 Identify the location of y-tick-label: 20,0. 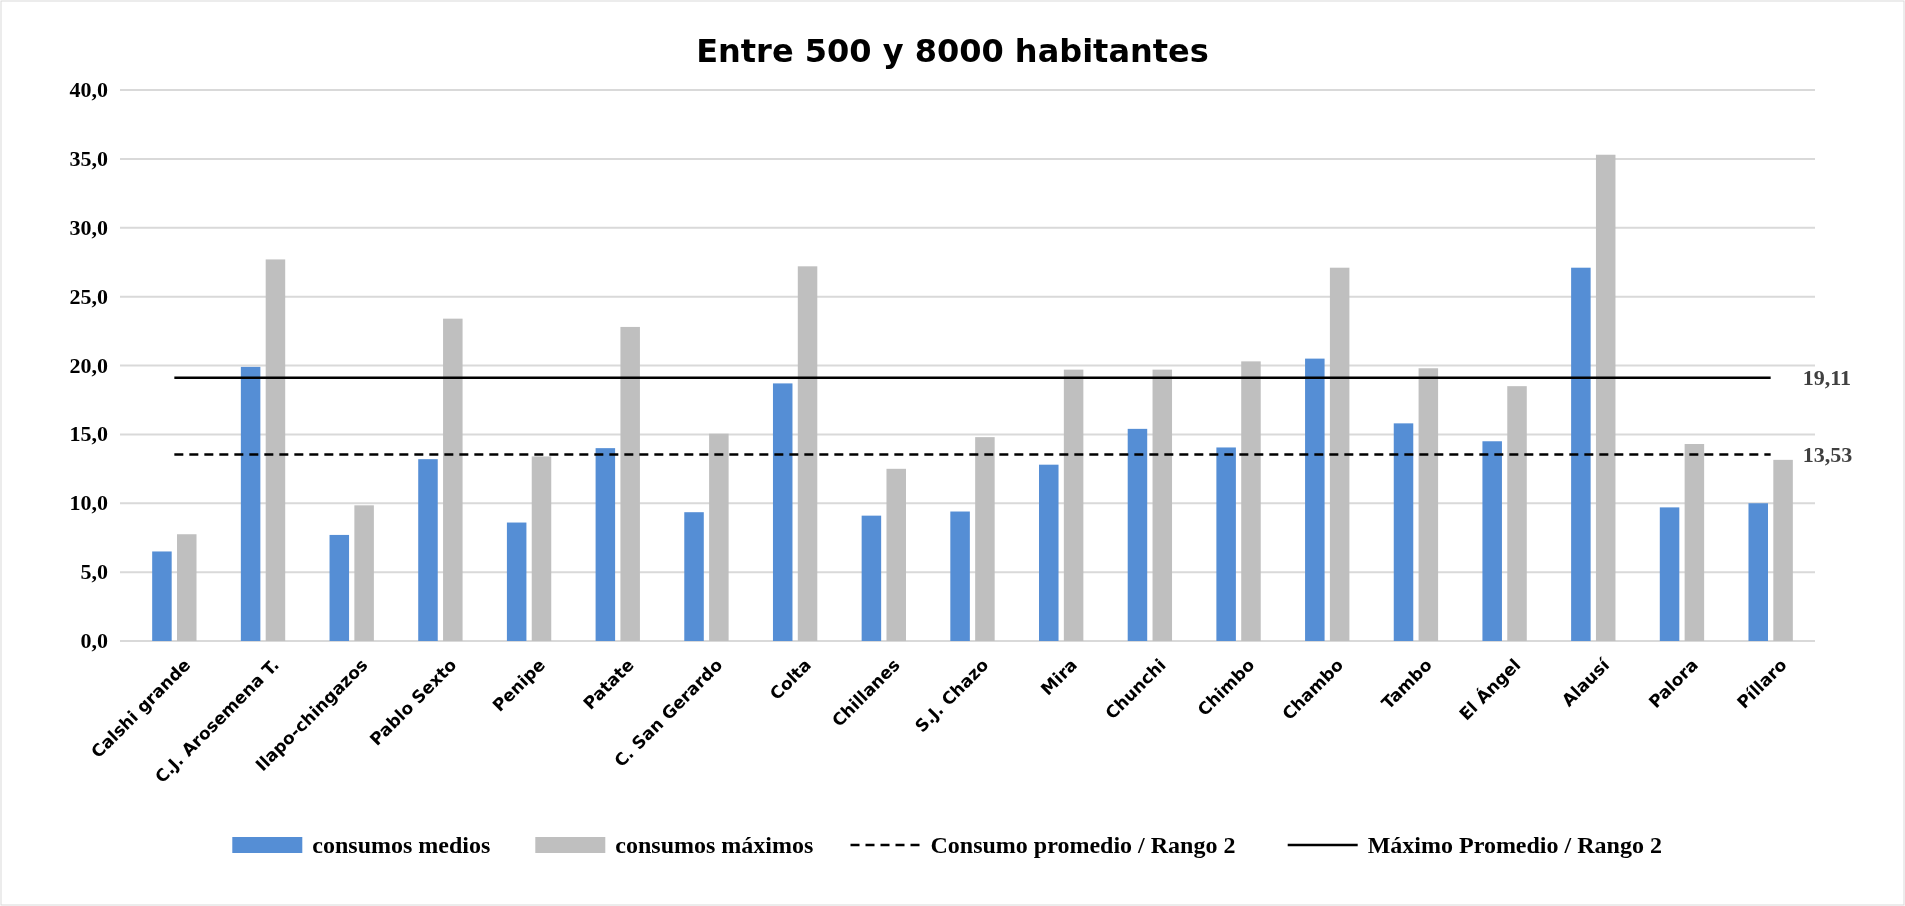
(88, 365).